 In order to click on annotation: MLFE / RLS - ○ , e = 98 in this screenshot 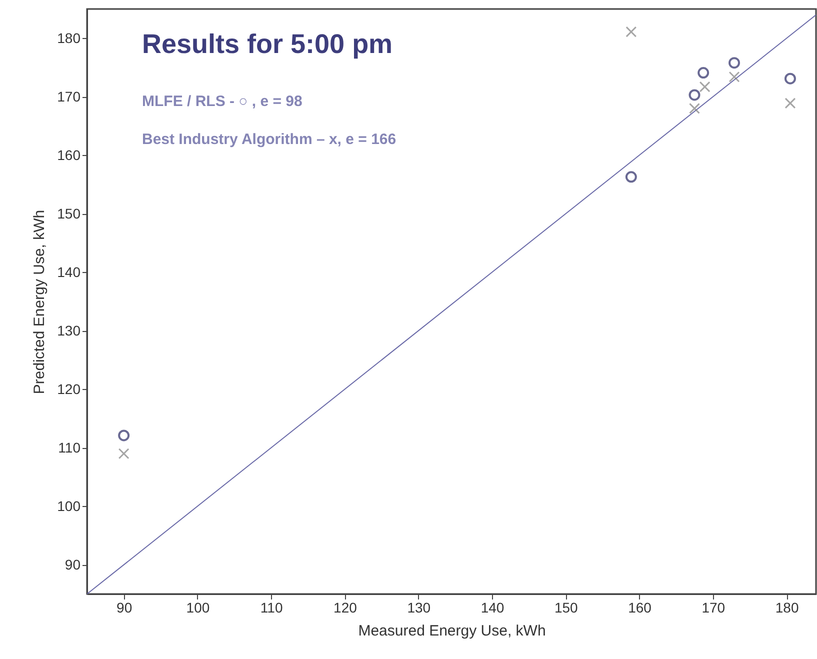, I will do `click(222, 101)`.